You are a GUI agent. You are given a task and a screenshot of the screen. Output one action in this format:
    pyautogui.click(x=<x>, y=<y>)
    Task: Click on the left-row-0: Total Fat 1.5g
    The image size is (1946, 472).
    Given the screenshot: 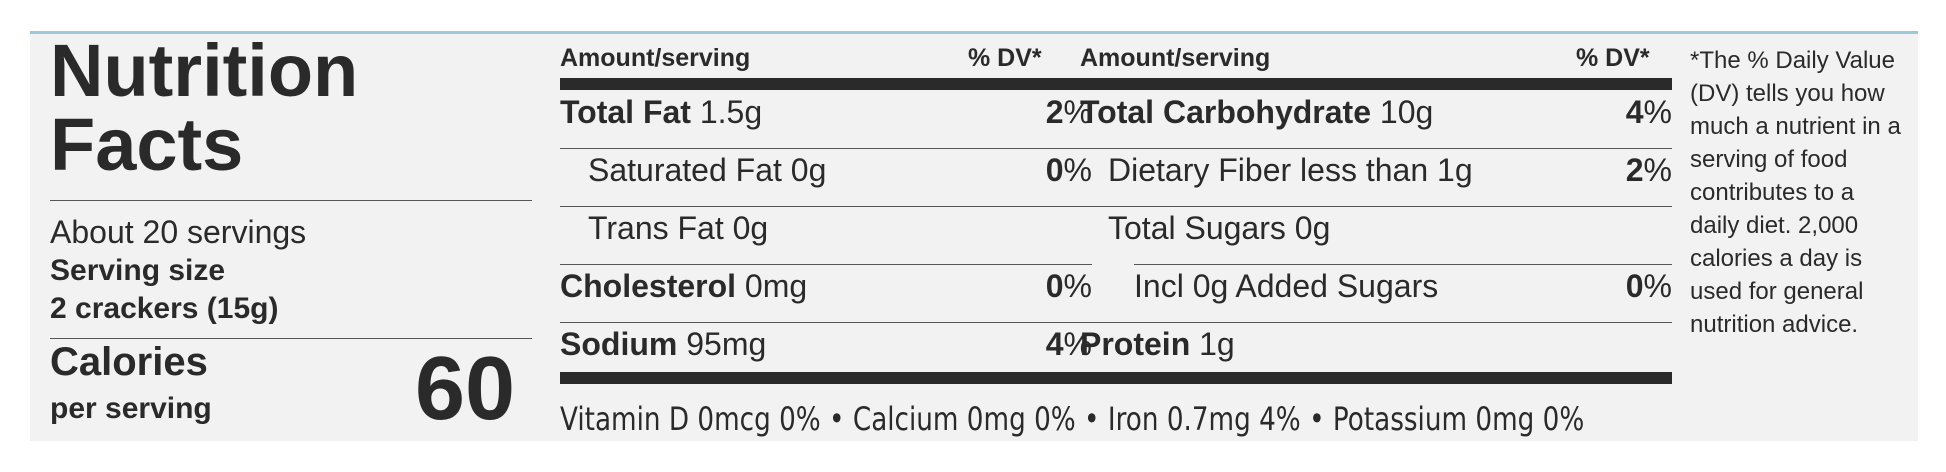 What is the action you would take?
    pyautogui.click(x=661, y=112)
    